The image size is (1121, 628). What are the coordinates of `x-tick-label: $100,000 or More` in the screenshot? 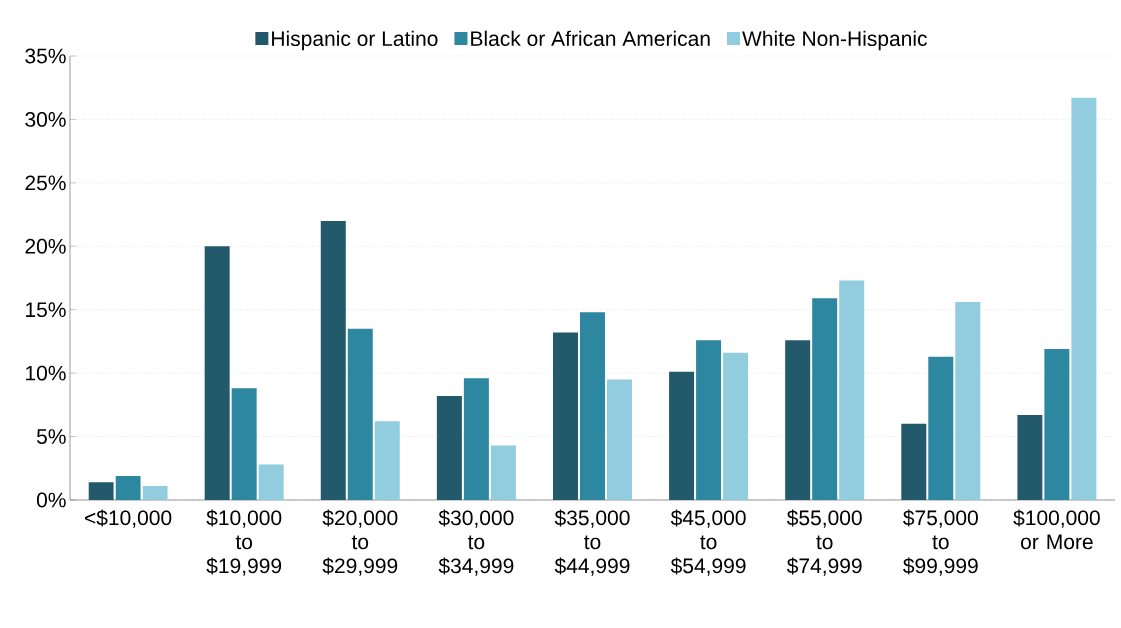 It's located at (1056, 529).